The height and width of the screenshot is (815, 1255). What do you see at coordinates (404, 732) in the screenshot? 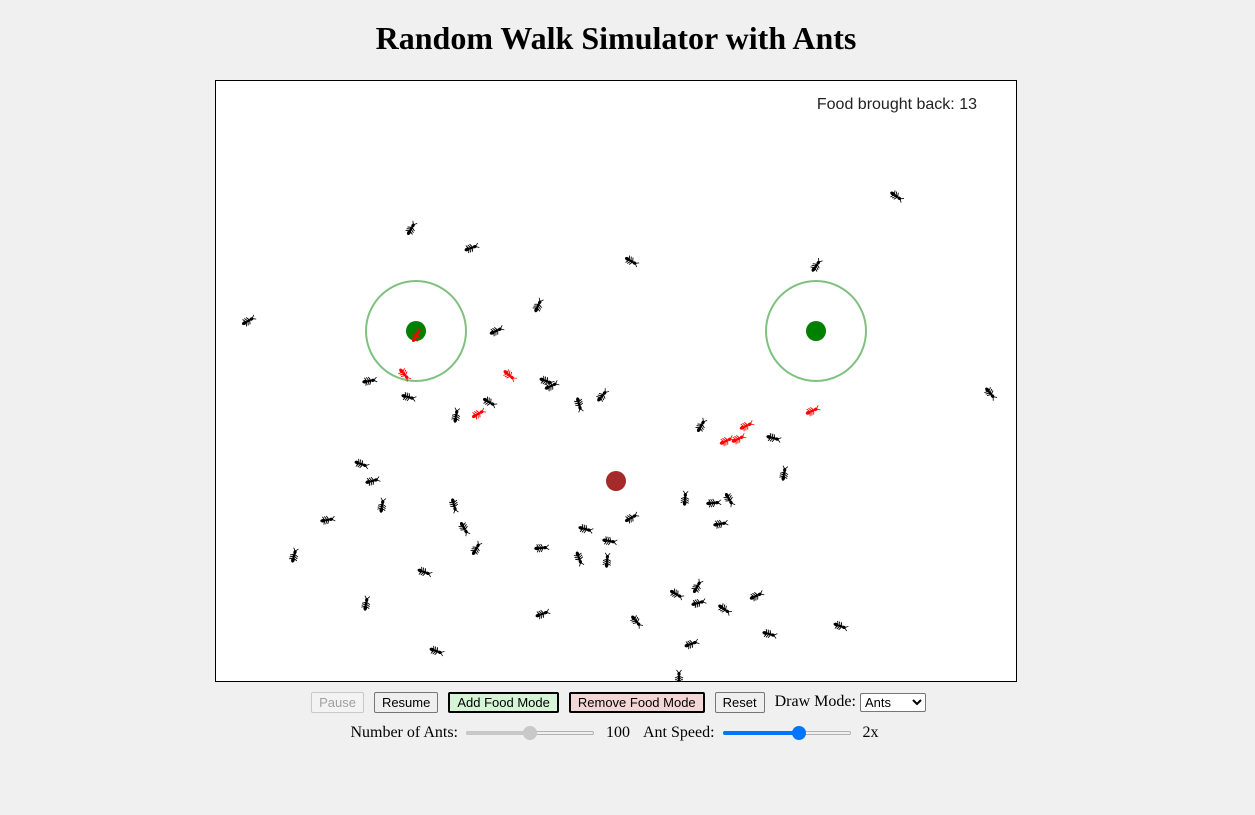
I see `num-ants-label: Number of Ants:` at bounding box center [404, 732].